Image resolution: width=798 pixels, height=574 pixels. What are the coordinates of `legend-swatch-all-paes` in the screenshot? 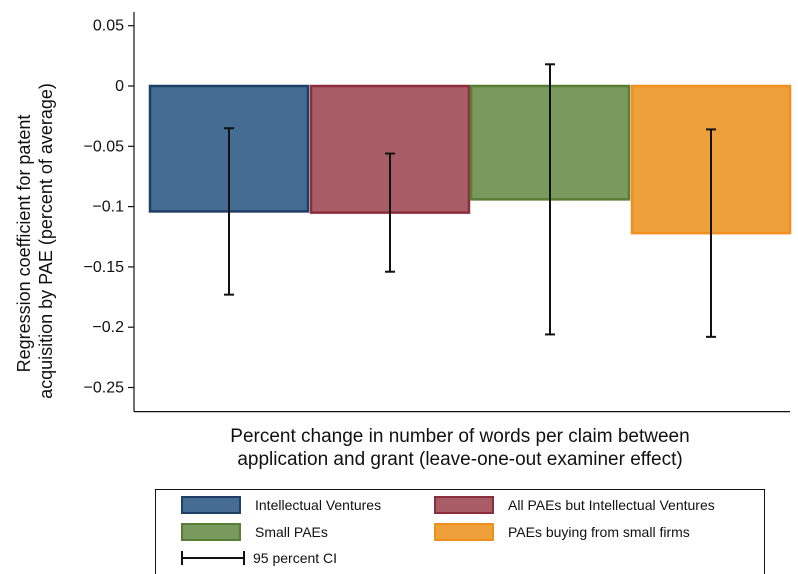 It's located at (464, 505).